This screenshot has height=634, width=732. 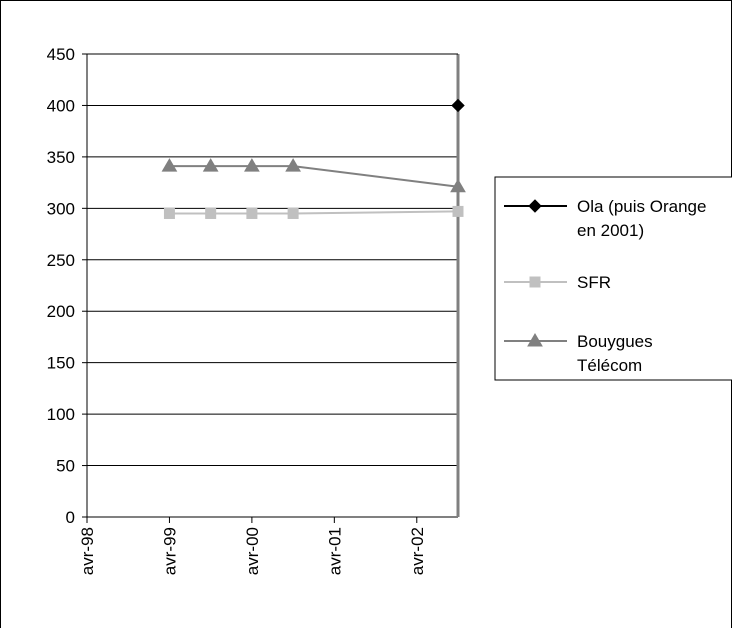 What do you see at coordinates (609, 365) in the screenshot?
I see `legend-label: Télécom` at bounding box center [609, 365].